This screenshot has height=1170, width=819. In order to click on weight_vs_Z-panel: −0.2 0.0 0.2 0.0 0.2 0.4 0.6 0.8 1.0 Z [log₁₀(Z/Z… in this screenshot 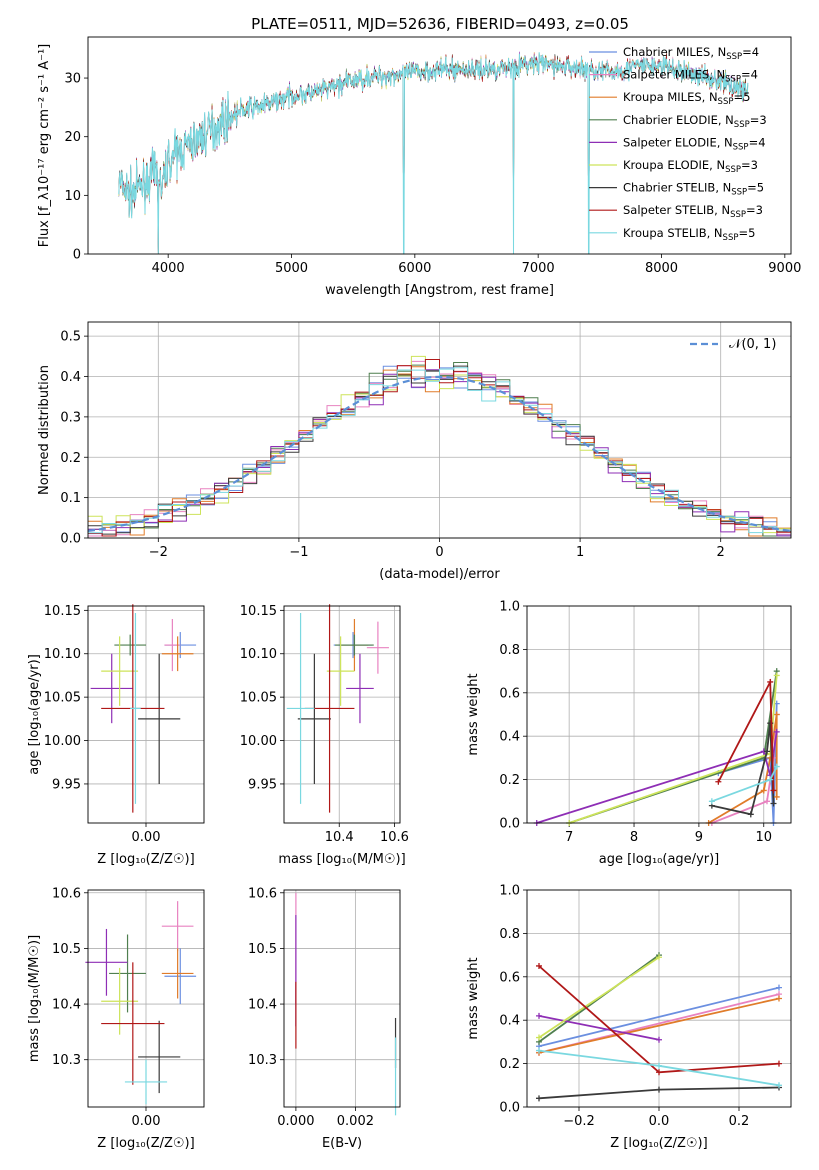, I will do `click(629, 1017)`.